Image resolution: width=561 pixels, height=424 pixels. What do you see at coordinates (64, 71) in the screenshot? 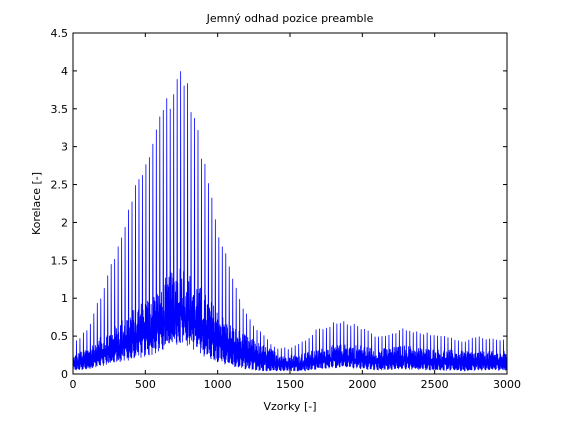
I see `y-tick-label: 4` at bounding box center [64, 71].